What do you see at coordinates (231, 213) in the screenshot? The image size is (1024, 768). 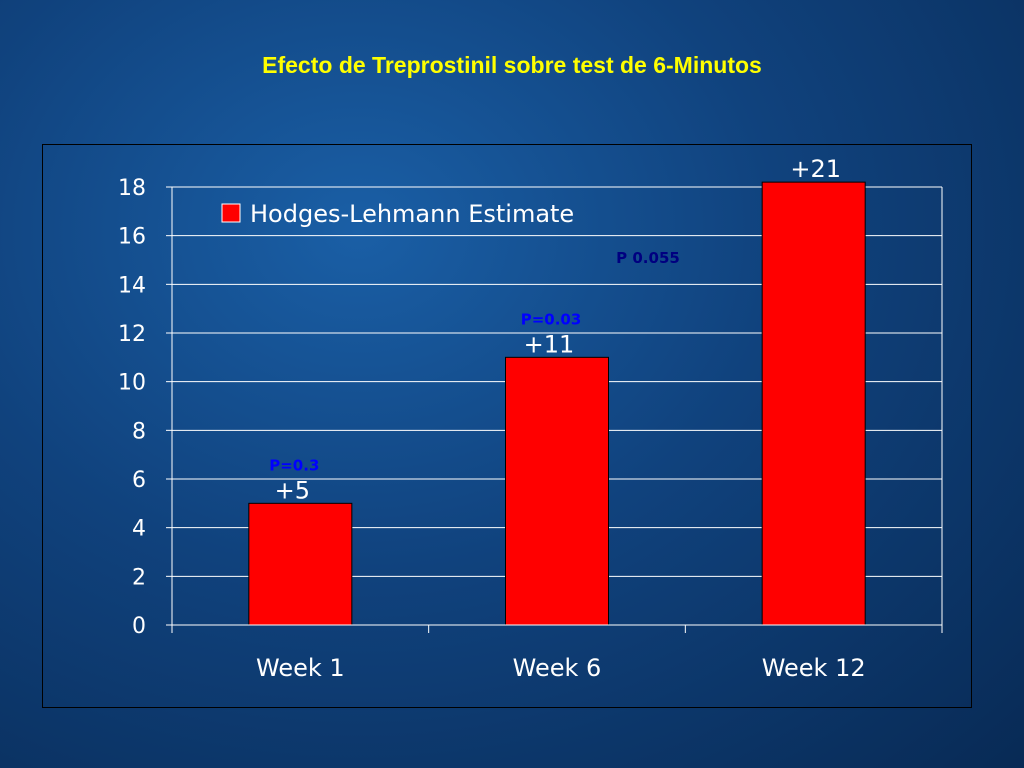 I see `legend-swatch` at bounding box center [231, 213].